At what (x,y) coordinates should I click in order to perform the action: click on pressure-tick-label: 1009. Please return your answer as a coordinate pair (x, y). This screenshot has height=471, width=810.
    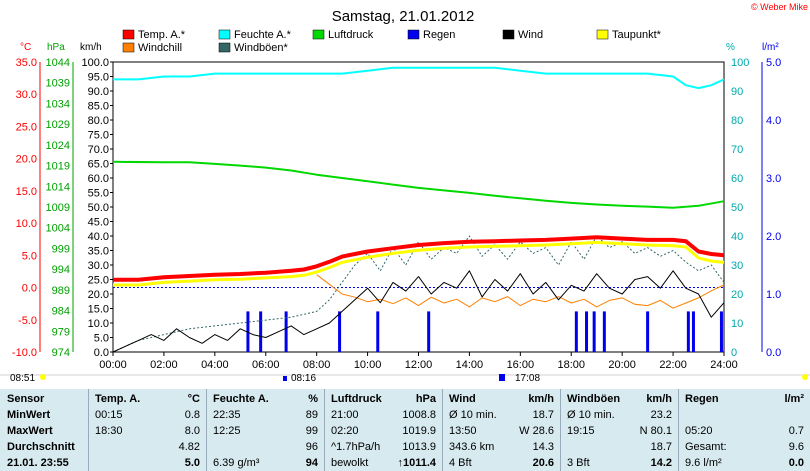
    Looking at the image, I should click on (58, 208).